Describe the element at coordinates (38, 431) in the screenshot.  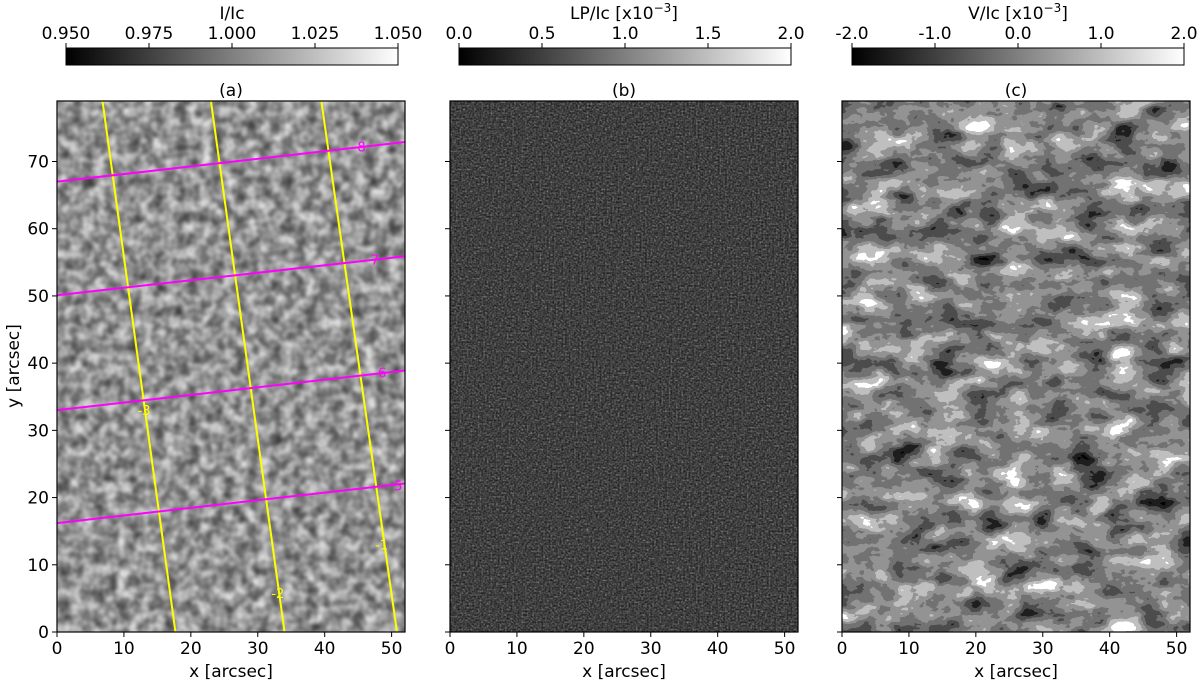
I see `y-tick-label: 30` at that location.